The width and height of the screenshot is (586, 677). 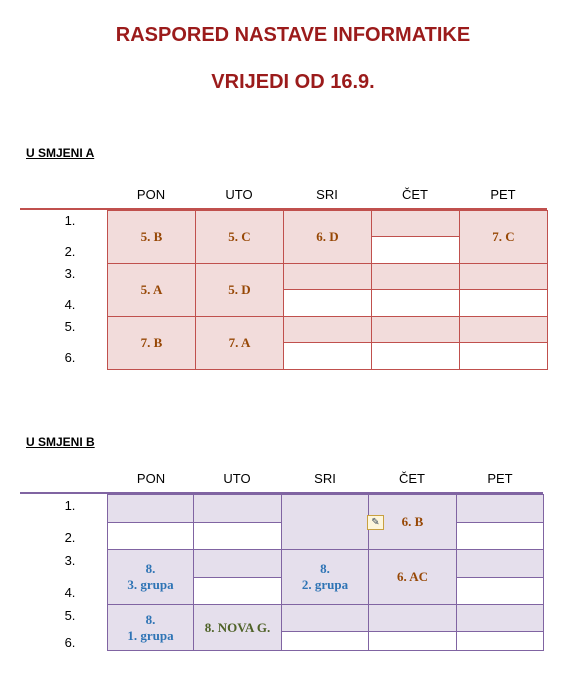 I want to click on cell-text: 1. grupa, so click(x=150, y=635).